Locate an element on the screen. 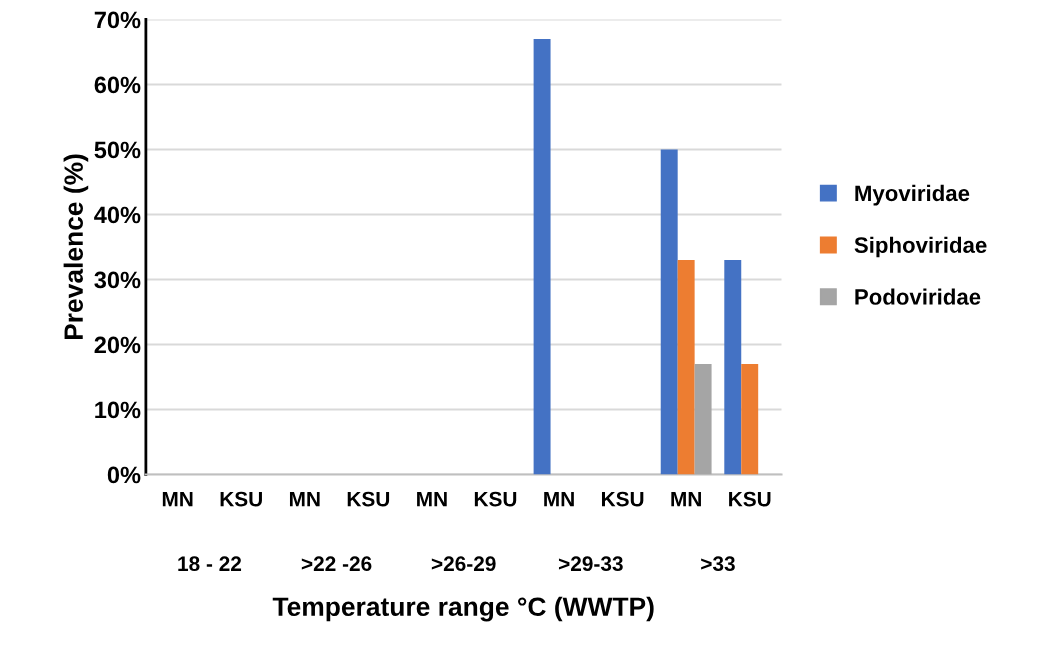 The width and height of the screenshot is (1042, 650). text: 18 - 22 is located at coordinates (210, 564).